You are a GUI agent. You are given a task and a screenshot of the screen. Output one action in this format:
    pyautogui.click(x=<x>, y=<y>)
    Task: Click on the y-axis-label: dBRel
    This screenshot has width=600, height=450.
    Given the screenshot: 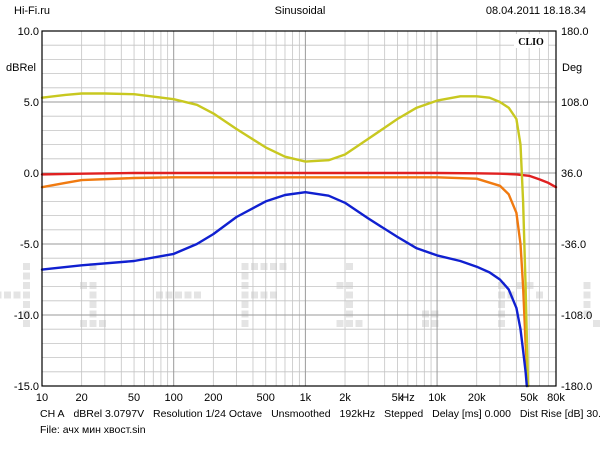 What is the action you would take?
    pyautogui.click(x=21, y=68)
    